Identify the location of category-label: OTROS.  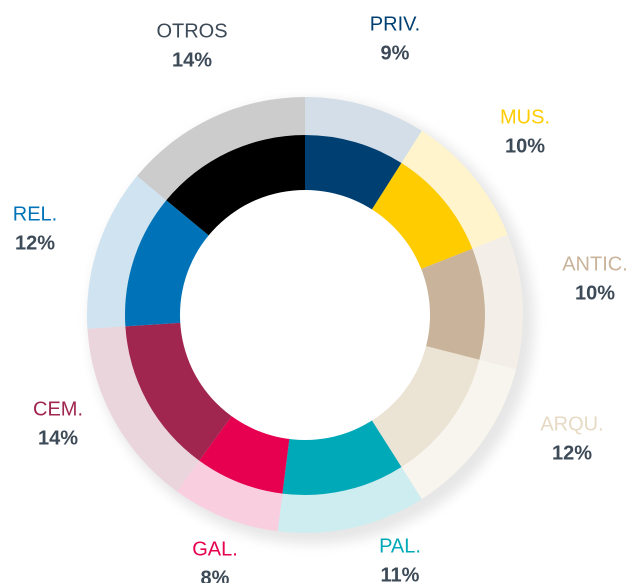
(191, 31).